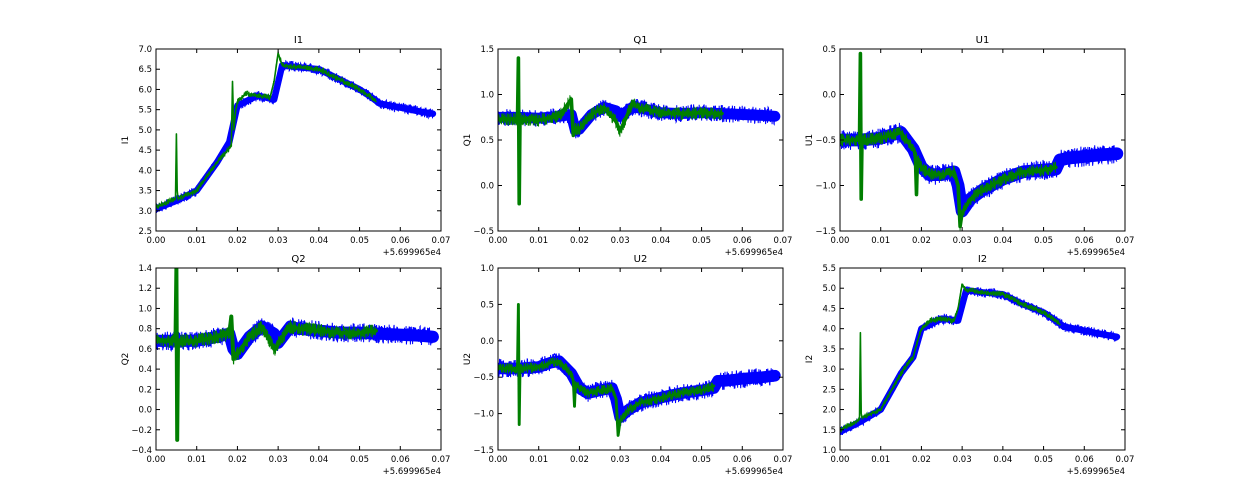 The width and height of the screenshot is (1250, 500). What do you see at coordinates (829, 411) in the screenshot?
I see `y-tick-label: 2.0` at bounding box center [829, 411].